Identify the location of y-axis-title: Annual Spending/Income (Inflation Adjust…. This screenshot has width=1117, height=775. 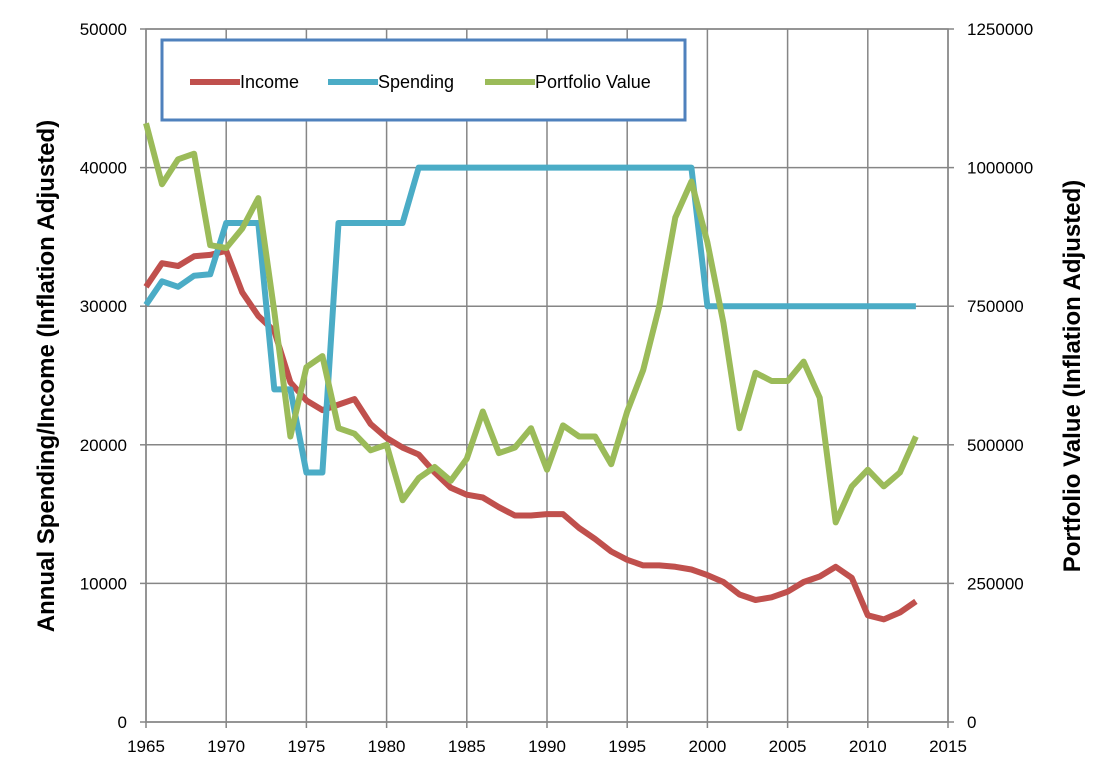
(46, 376).